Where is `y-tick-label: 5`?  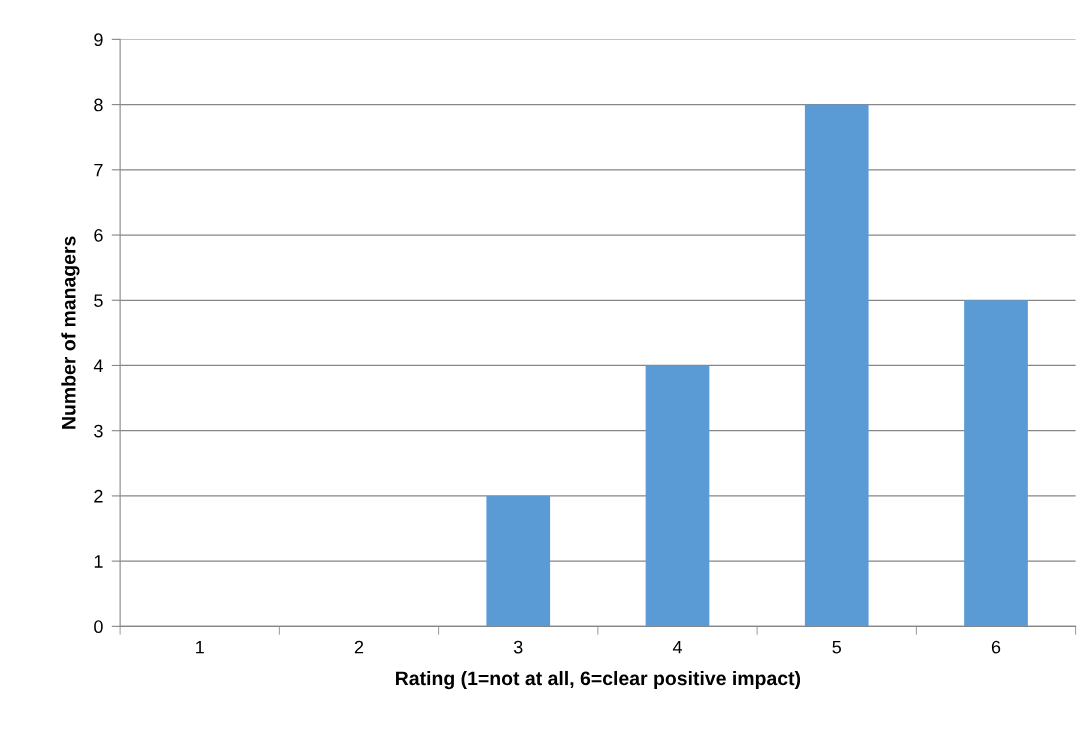
y-tick-label: 5 is located at coordinates (98, 300).